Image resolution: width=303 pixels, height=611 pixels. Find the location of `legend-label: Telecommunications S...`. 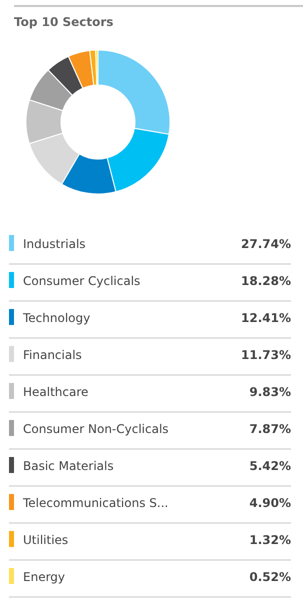

legend-label: Telecommunications S... is located at coordinates (95, 503).